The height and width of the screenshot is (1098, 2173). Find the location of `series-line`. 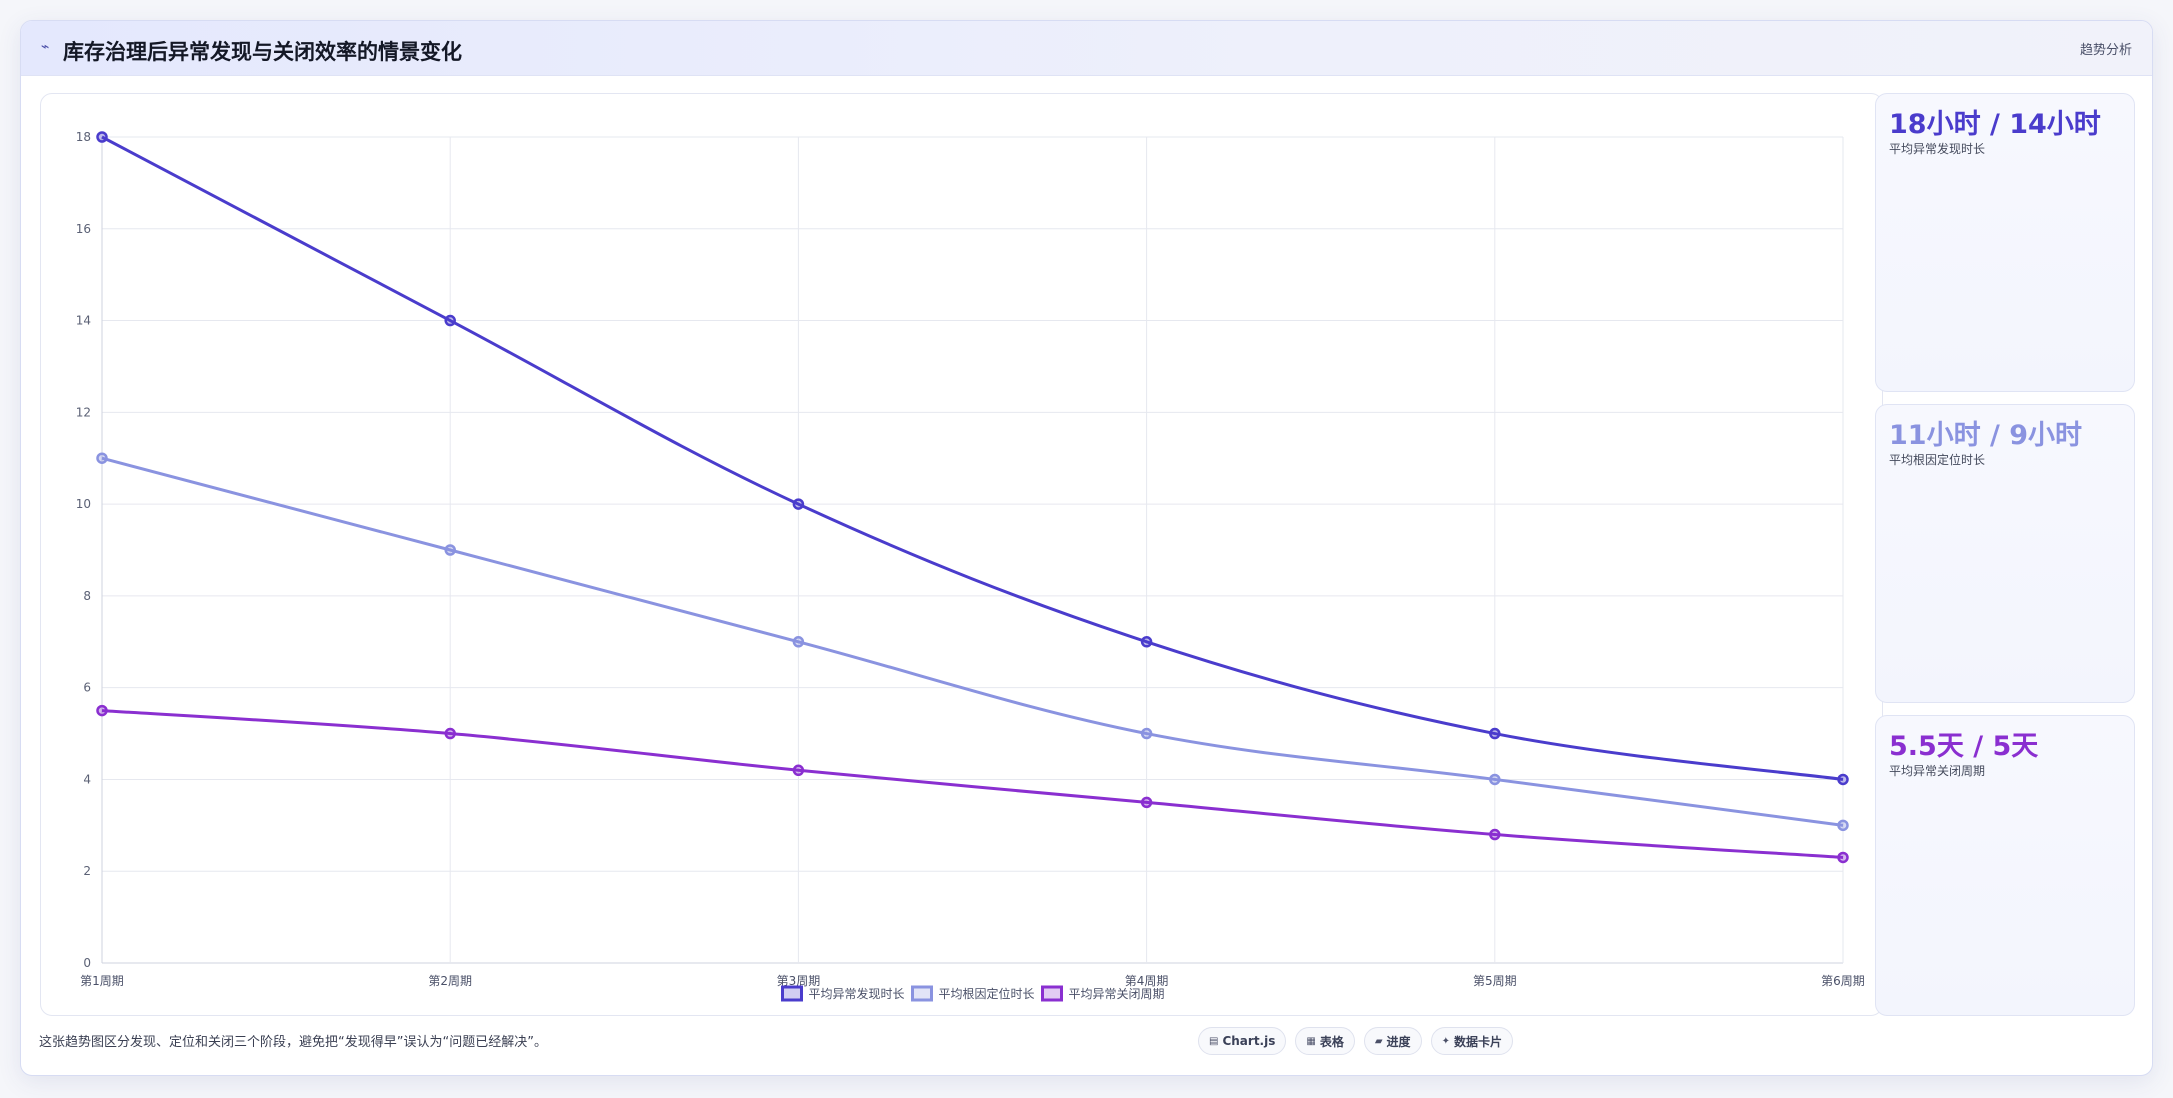

series-line is located at coordinates (972, 784).